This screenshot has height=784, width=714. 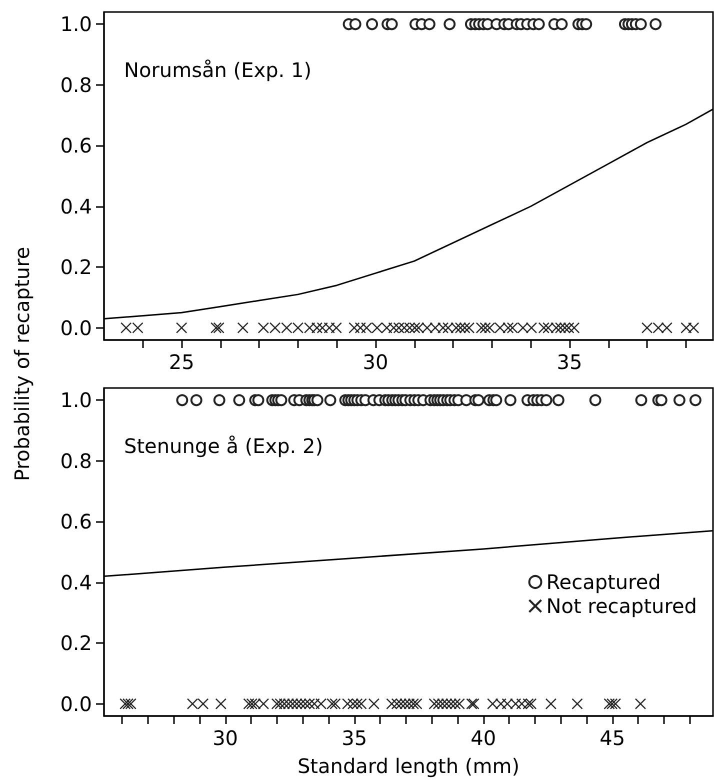 What do you see at coordinates (224, 446) in the screenshot?
I see `annotation: Stenunge å (Exp. 2)` at bounding box center [224, 446].